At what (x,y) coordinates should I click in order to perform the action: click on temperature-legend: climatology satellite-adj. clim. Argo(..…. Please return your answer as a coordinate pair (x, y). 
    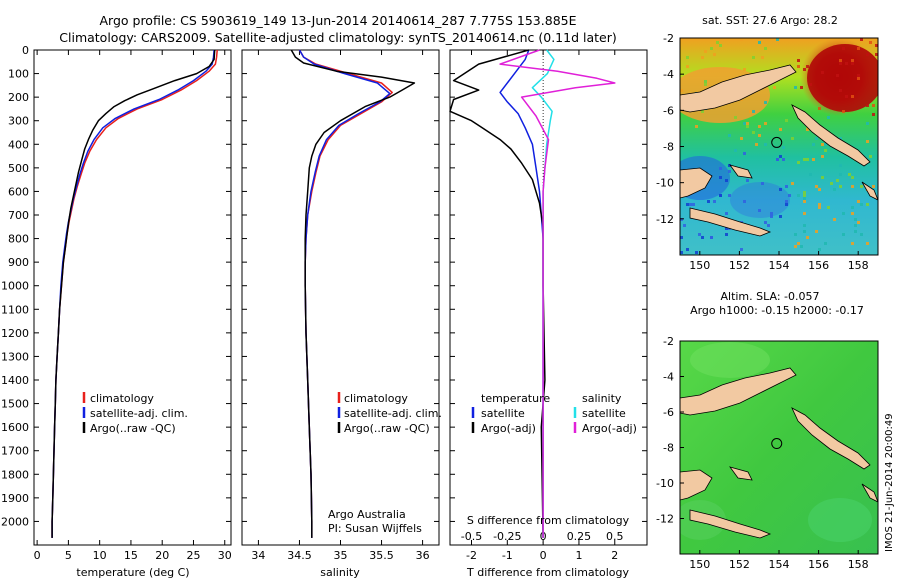
    Looking at the image, I should click on (135, 413).